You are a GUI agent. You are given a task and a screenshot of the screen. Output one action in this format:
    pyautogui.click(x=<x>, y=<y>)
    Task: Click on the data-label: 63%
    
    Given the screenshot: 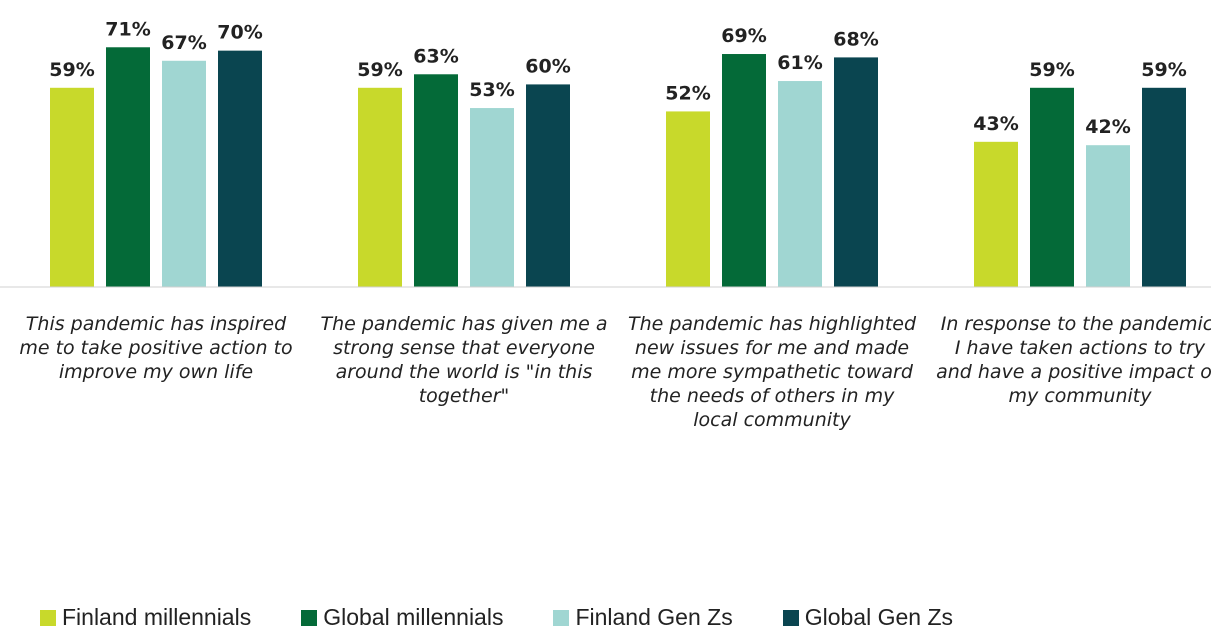 What is the action you would take?
    pyautogui.click(x=435, y=56)
    